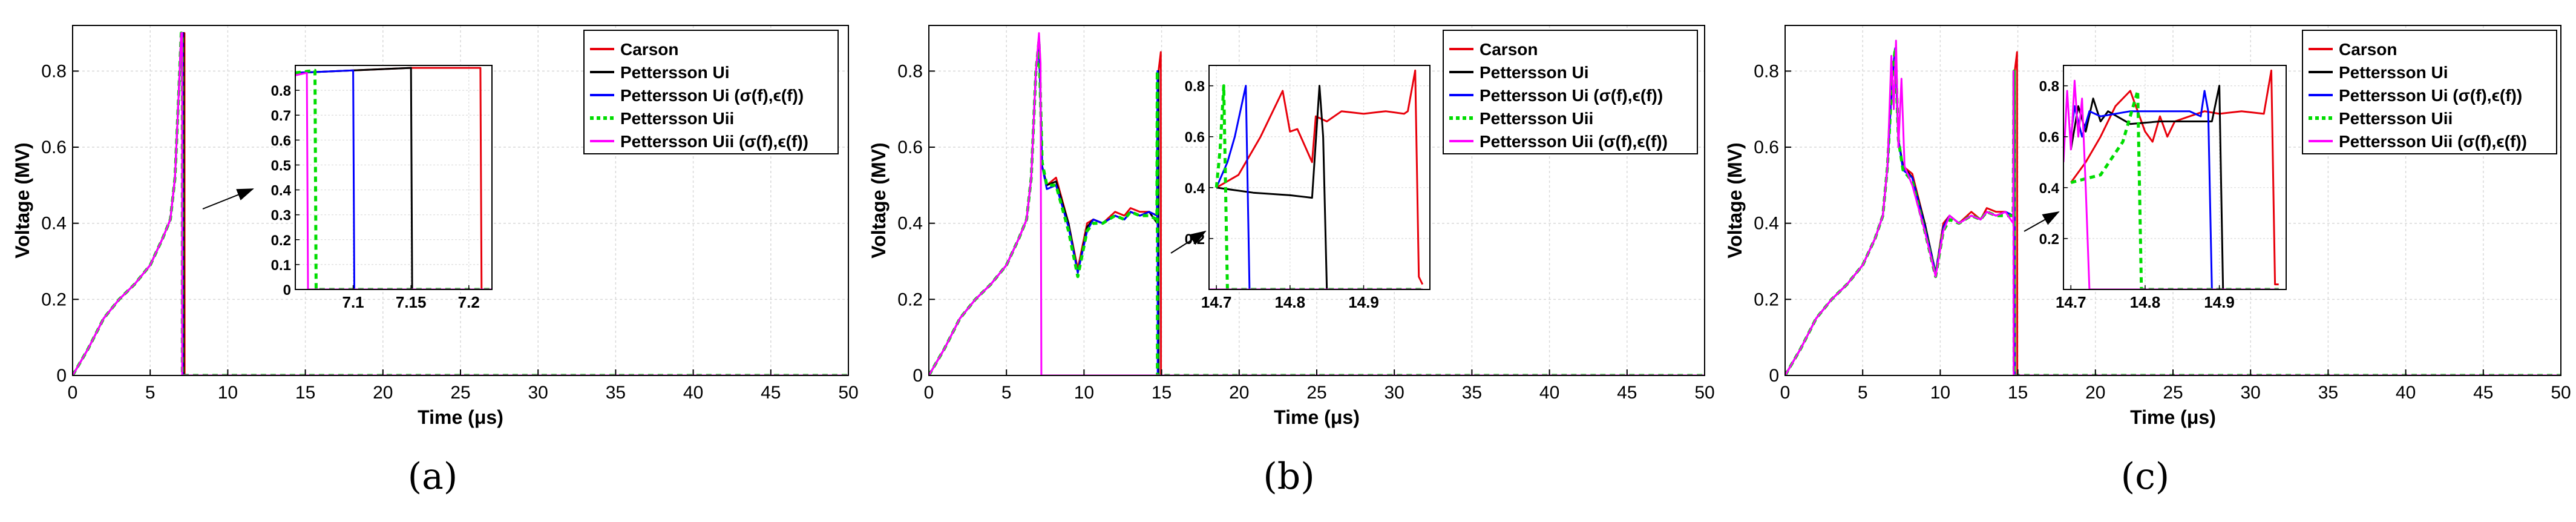 The width and height of the screenshot is (2576, 522). I want to click on panel-label-c: (c), so click(2145, 476).